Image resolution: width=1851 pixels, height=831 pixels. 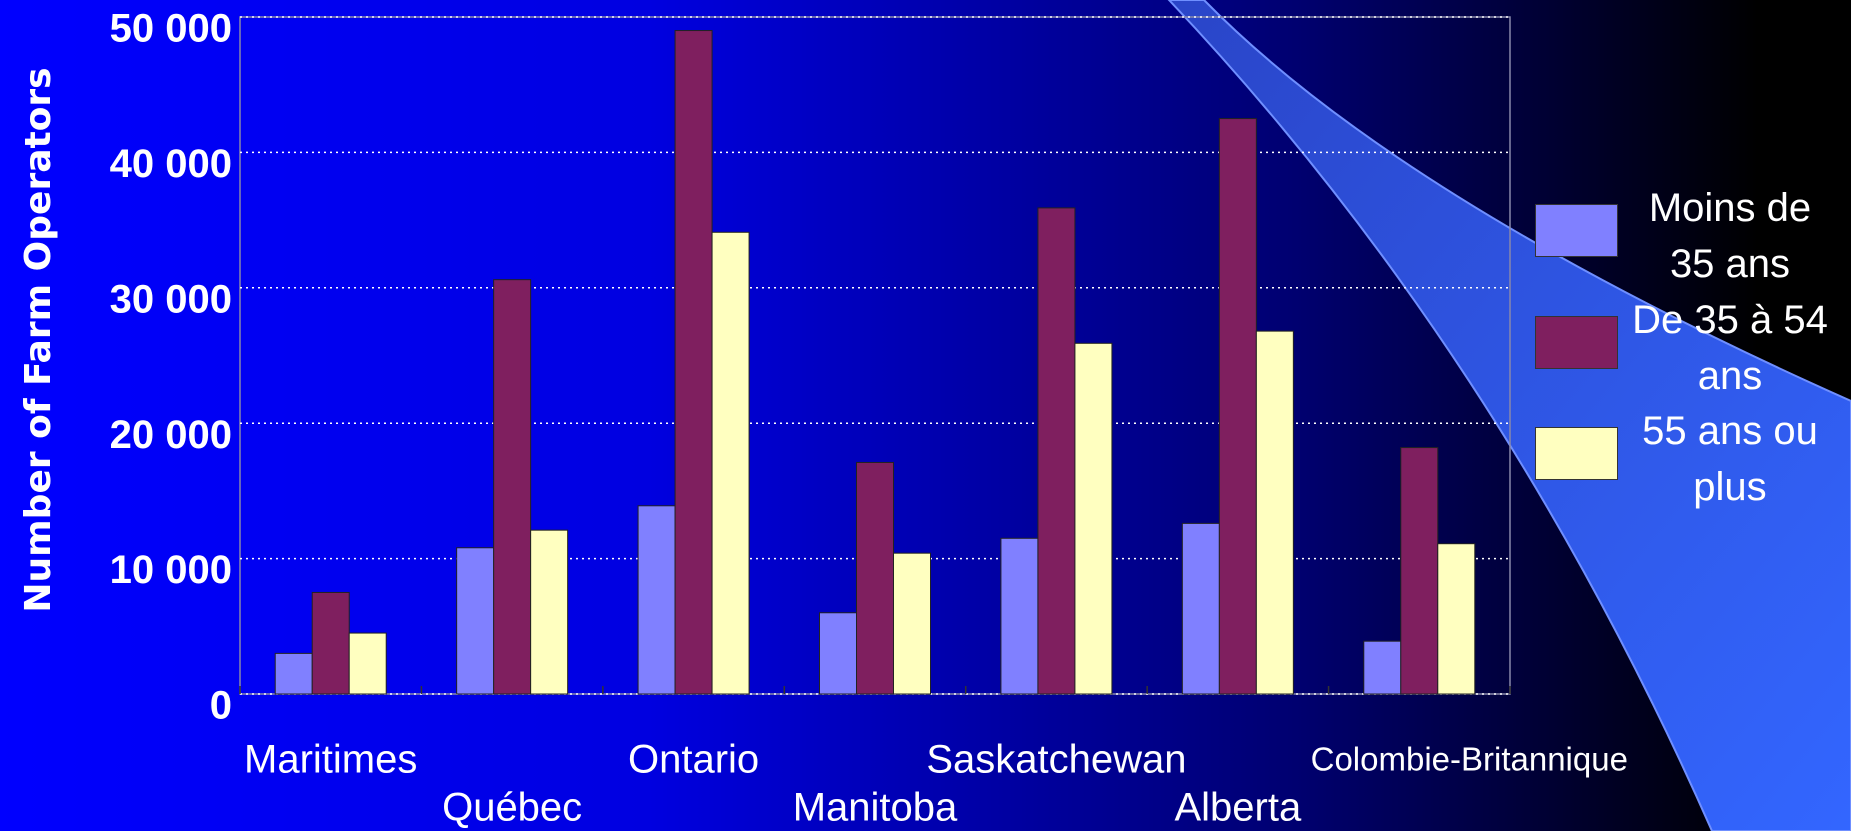 I want to click on y-tick-label: 50 000, so click(x=171, y=29).